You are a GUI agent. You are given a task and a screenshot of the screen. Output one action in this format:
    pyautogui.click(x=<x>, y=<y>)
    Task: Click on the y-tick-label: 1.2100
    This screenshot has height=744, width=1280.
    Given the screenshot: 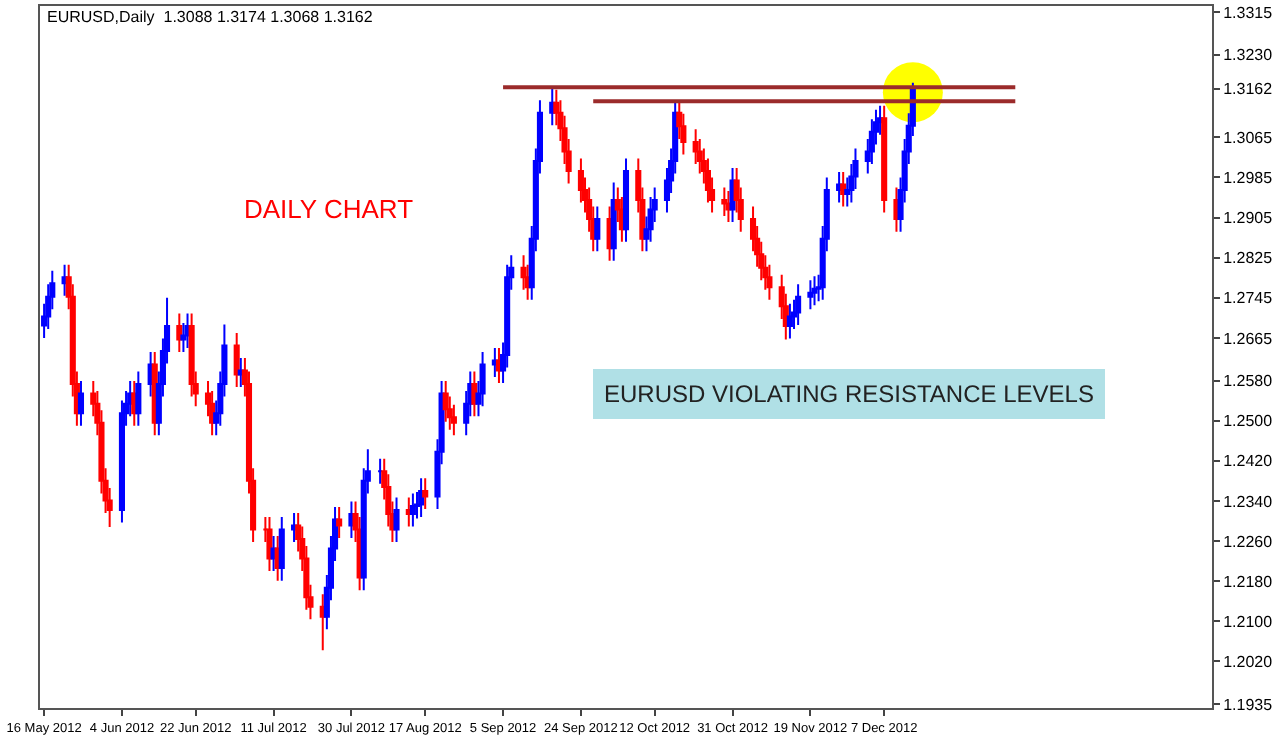 What is the action you would take?
    pyautogui.click(x=1248, y=621)
    